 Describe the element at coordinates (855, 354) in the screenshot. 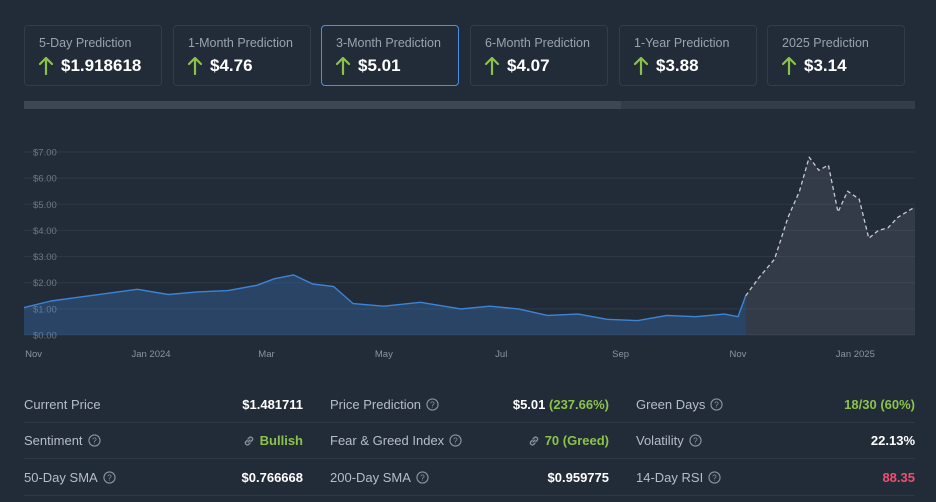

I see `x-tick-label: Jan 2025` at that location.